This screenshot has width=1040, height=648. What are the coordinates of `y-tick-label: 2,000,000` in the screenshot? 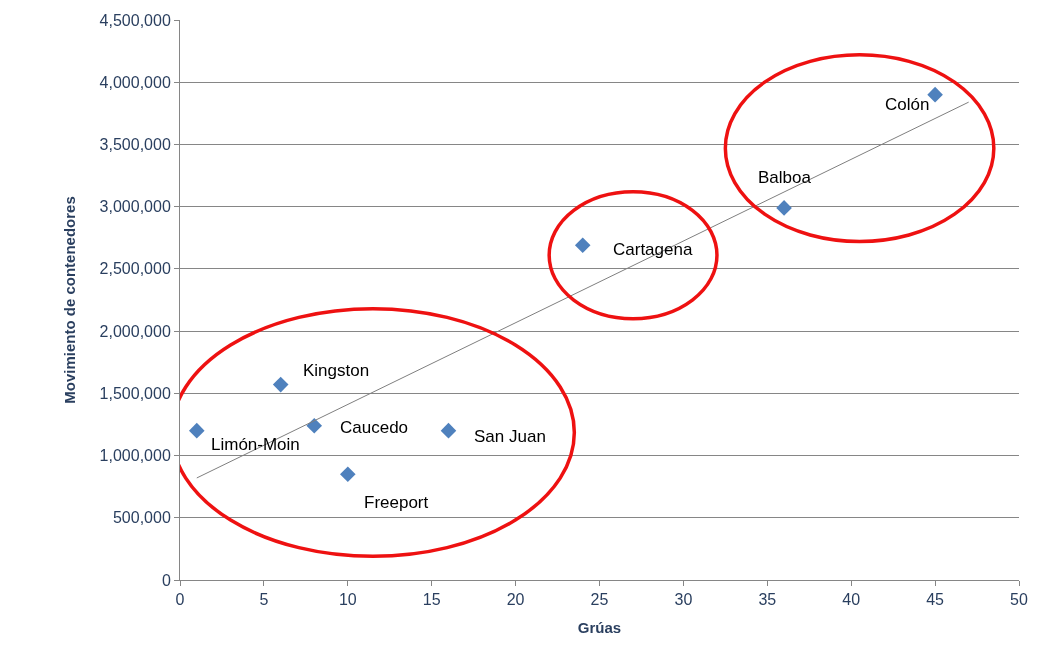 It's located at (135, 331).